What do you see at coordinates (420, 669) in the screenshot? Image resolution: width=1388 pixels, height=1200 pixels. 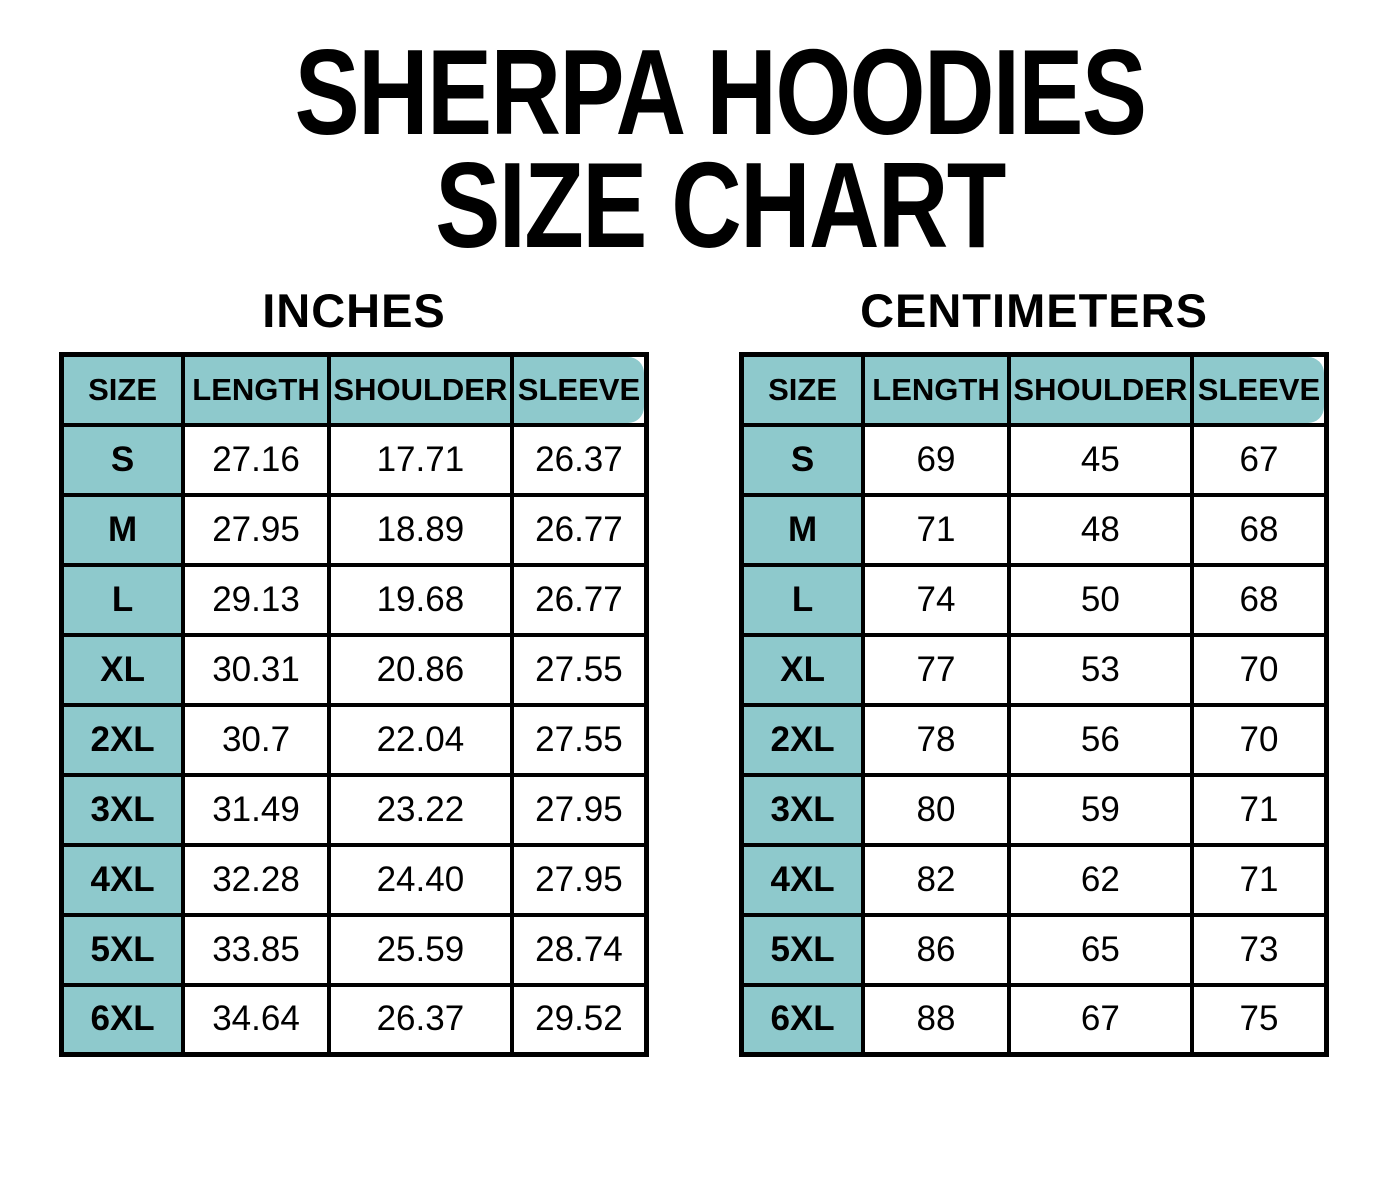 I see `shoulder-value-cell: 20.86` at bounding box center [420, 669].